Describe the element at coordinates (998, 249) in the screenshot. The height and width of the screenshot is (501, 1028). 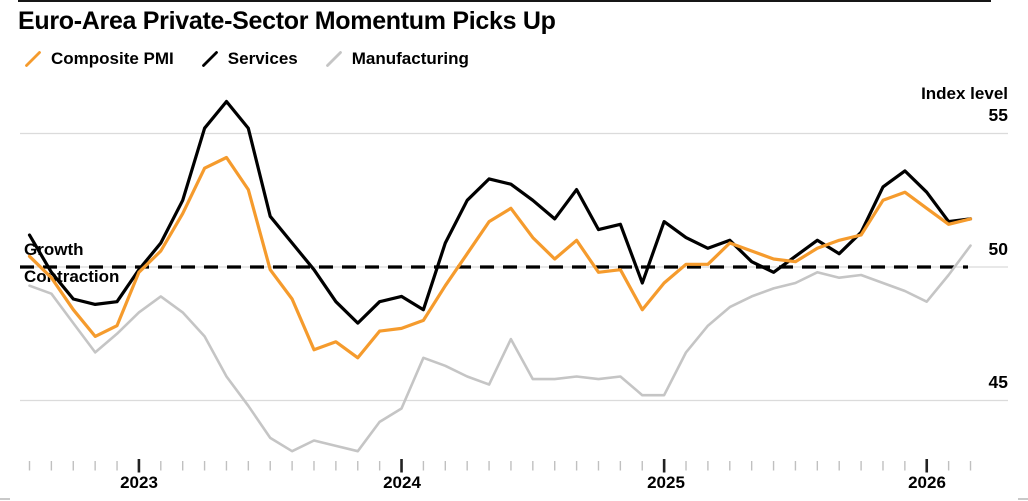
I see `y-tick-50: 50` at that location.